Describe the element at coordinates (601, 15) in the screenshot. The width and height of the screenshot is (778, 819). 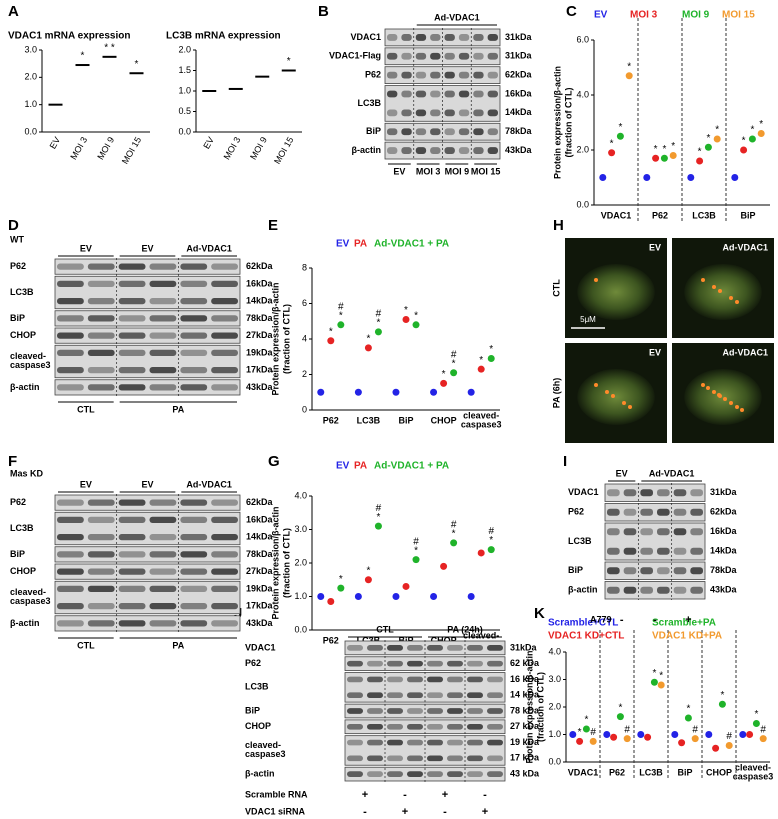
I see `legend-entry: EV` at that location.